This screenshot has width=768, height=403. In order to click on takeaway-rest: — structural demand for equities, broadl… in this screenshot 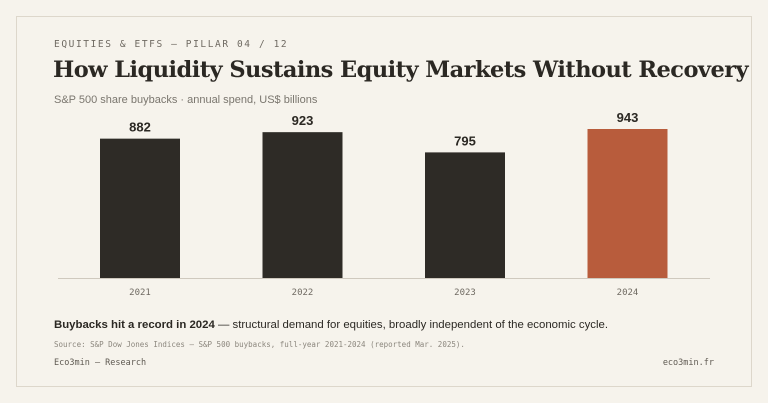, I will do `click(411, 325)`.